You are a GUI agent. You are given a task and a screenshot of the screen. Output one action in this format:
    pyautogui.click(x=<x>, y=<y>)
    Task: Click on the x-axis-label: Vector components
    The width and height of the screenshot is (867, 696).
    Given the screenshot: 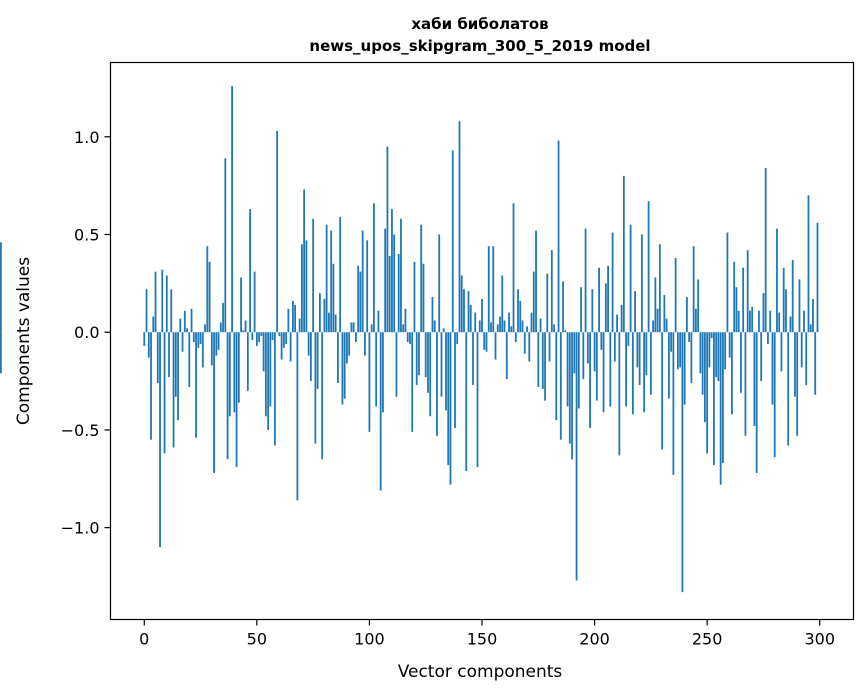 What is the action you would take?
    pyautogui.click(x=480, y=672)
    